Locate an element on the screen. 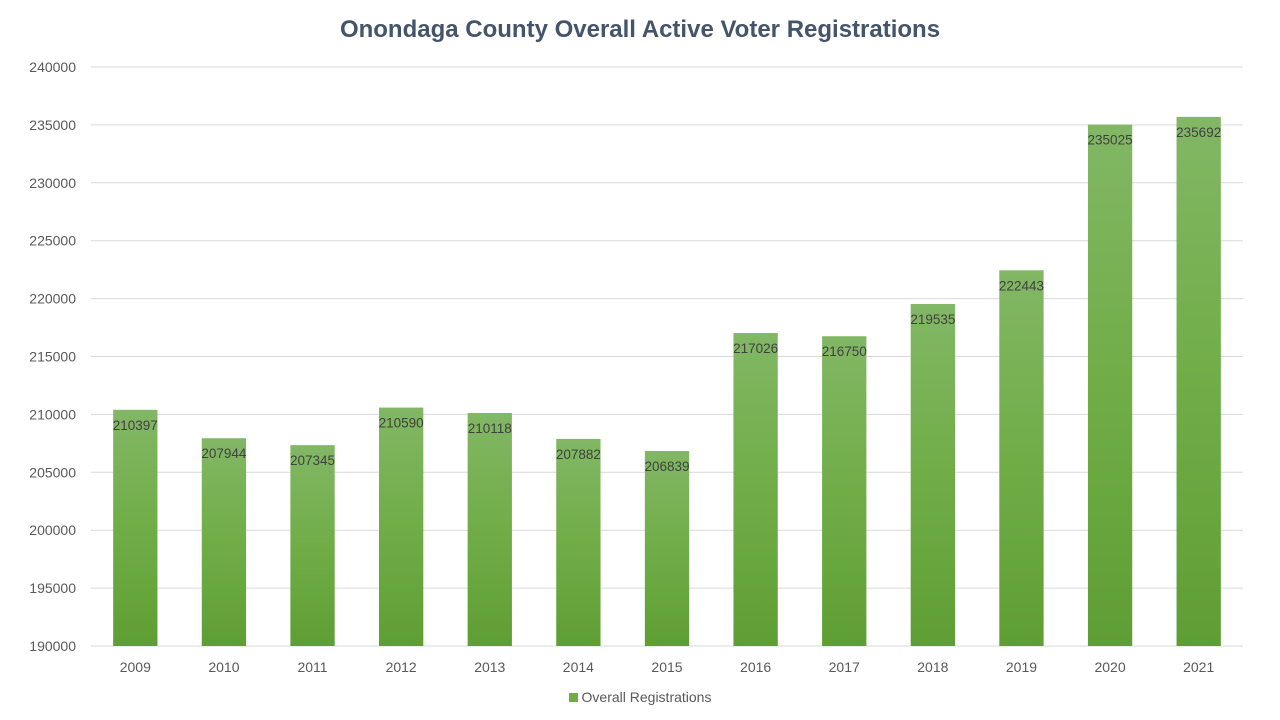  x-tick-label: 2011 is located at coordinates (312, 667).